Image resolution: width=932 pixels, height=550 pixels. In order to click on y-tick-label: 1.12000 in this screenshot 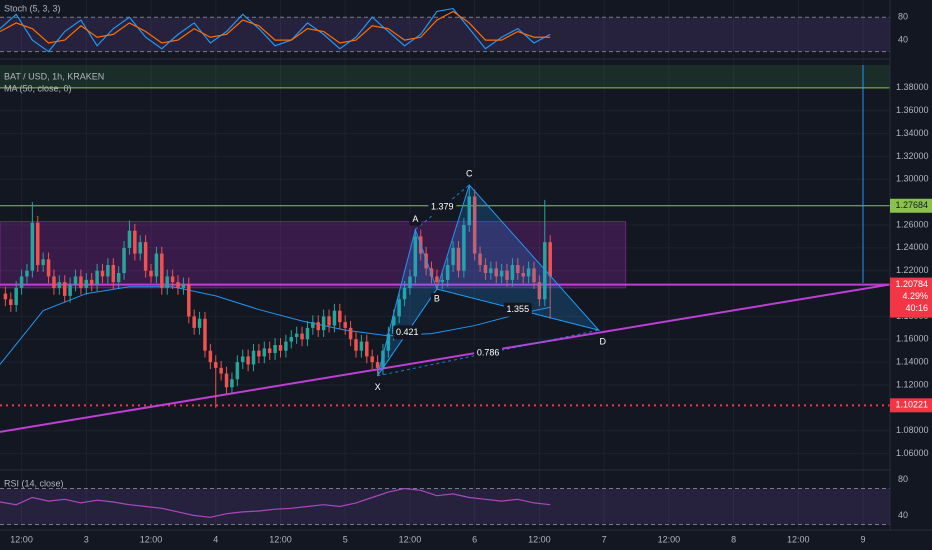, I will do `click(912, 384)`.